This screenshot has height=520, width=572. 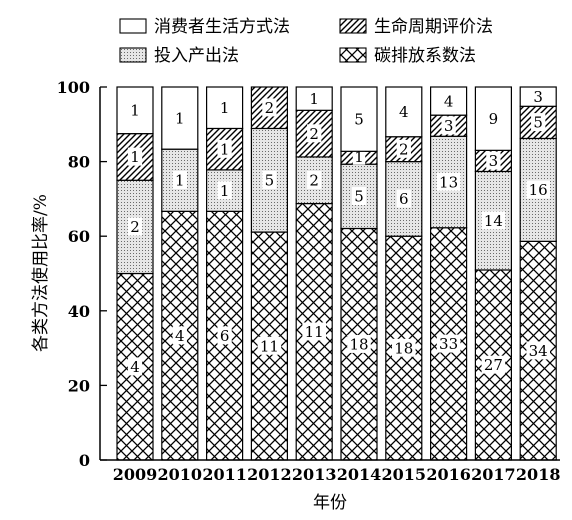 What do you see at coordinates (196, 56) in the screenshot?
I see `legend-label: 投入产出法` at bounding box center [196, 56].